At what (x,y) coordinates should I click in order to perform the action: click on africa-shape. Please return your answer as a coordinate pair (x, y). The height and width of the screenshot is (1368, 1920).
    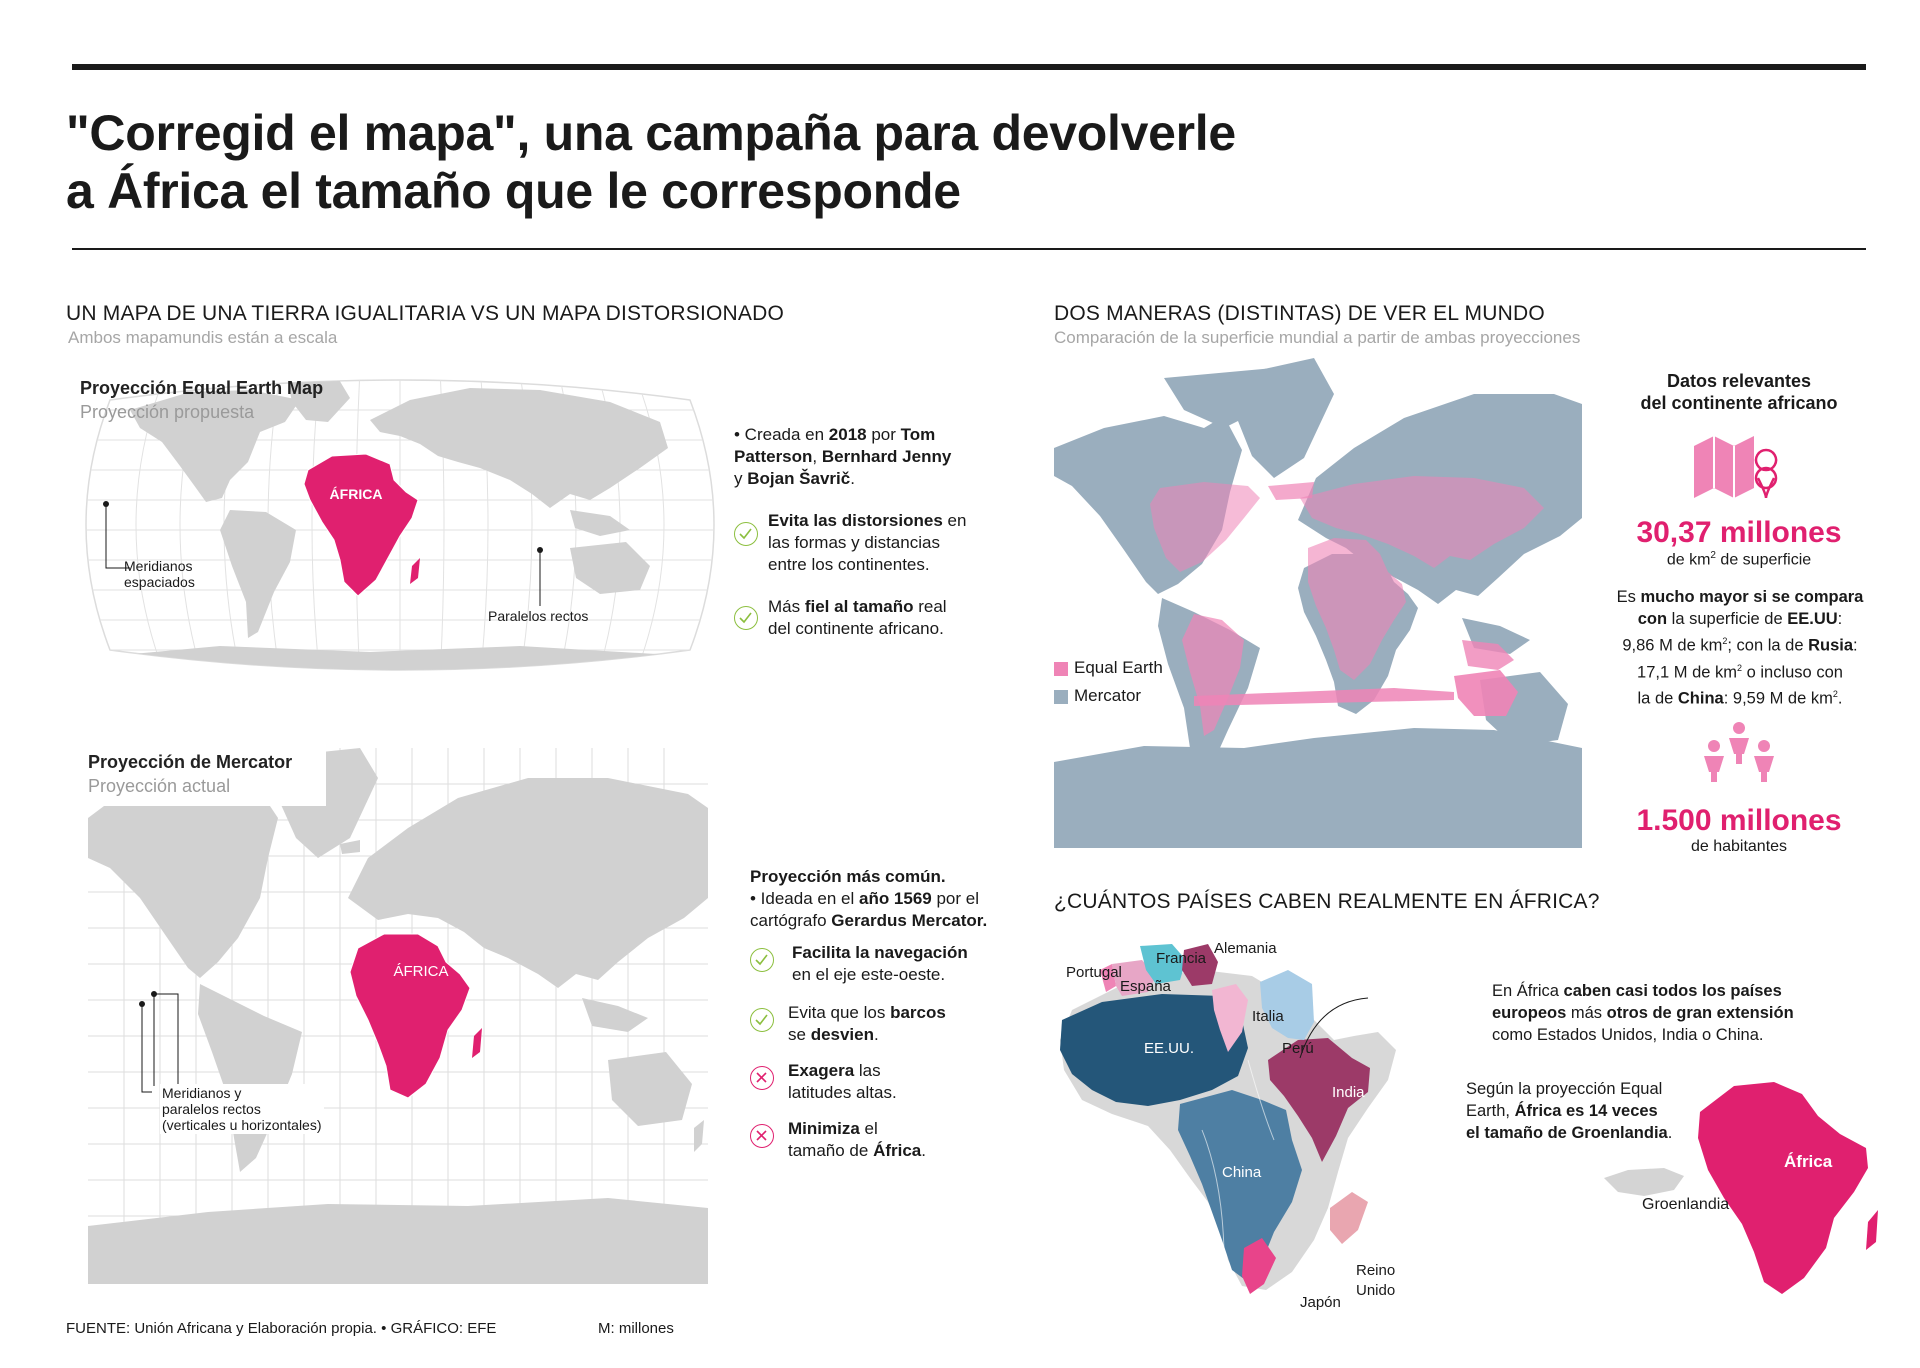
    Looking at the image, I should click on (1783, 1188).